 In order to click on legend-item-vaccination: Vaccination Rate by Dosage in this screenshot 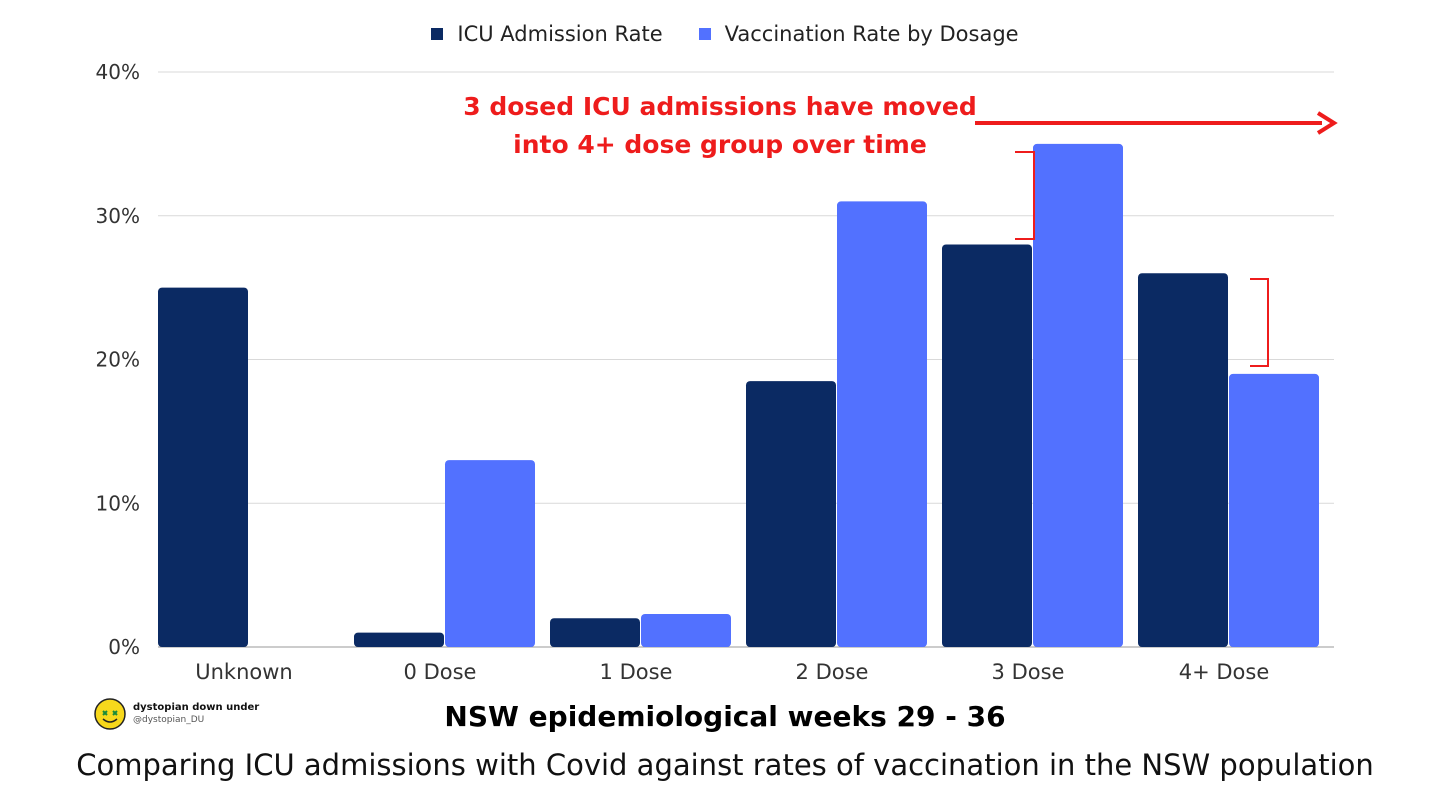, I will do `click(858, 34)`.